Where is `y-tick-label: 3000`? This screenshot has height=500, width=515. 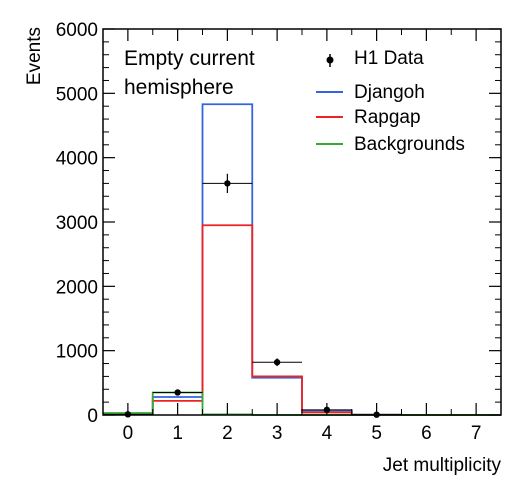 y-tick-label: 3000 is located at coordinates (77, 223).